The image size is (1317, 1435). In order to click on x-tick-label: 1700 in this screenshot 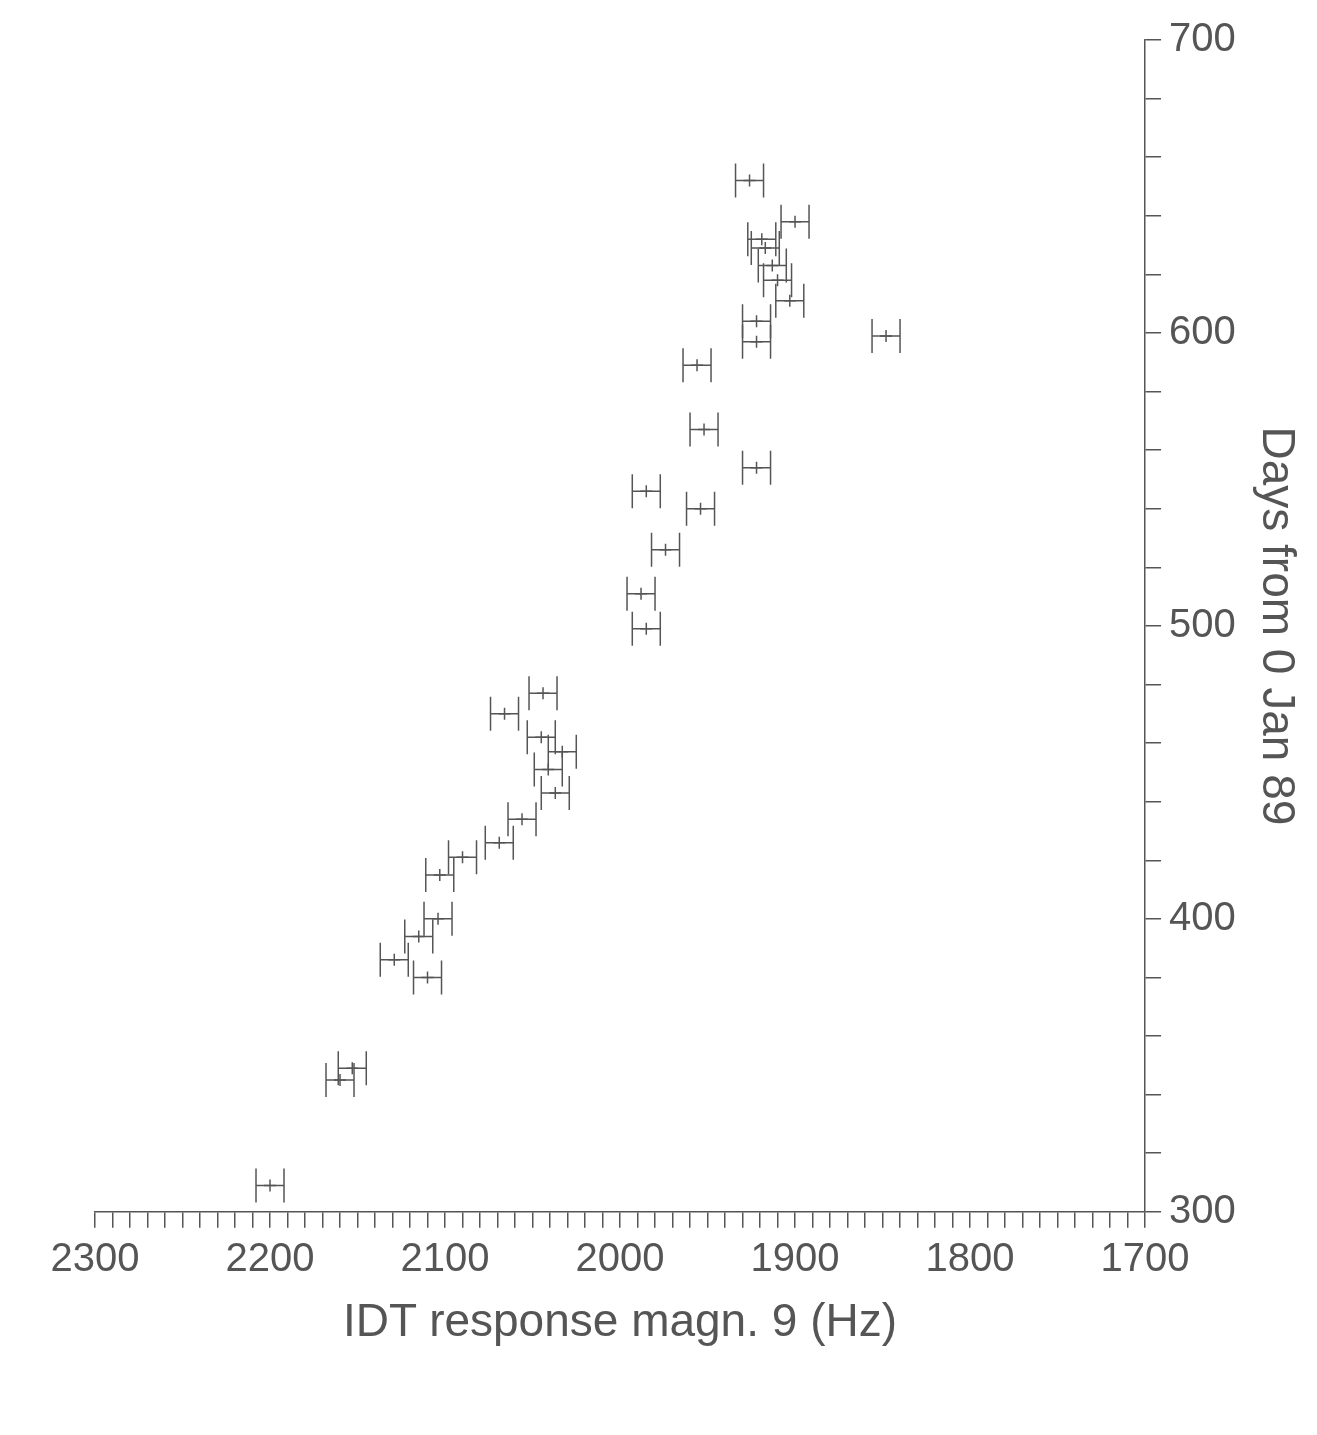, I will do `click(1145, 1256)`.